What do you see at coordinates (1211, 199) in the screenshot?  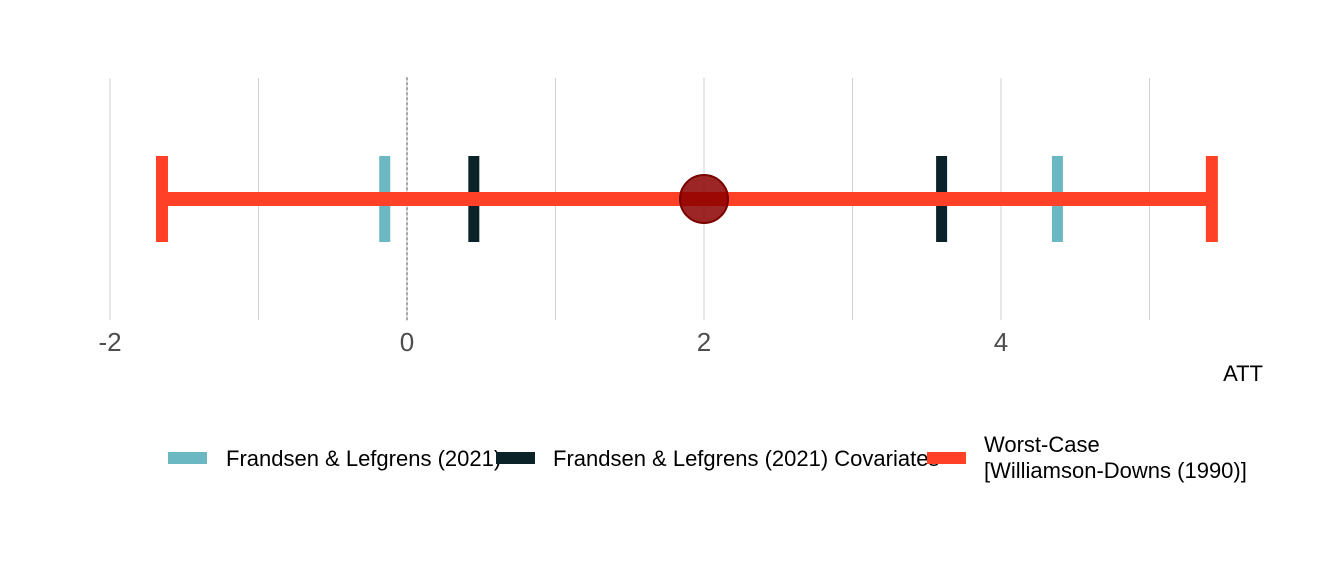 I see `series-3-upper-cap` at bounding box center [1211, 199].